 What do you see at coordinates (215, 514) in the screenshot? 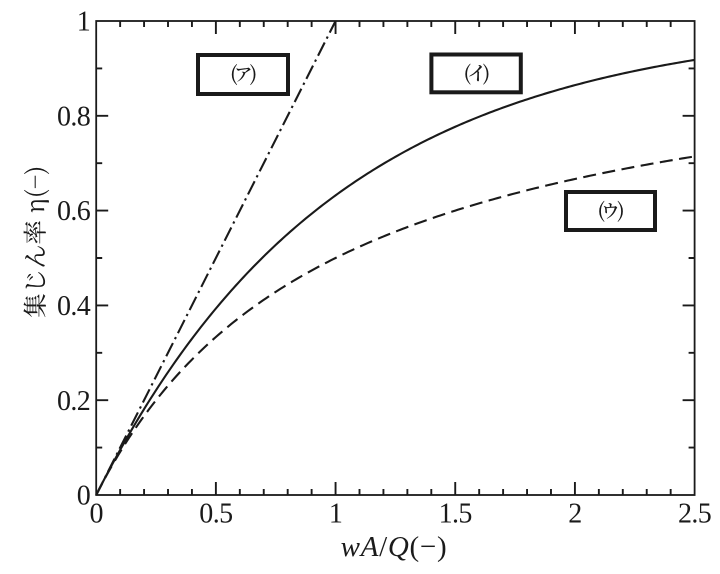
I see `svg-text: 0.5` at bounding box center [215, 514].